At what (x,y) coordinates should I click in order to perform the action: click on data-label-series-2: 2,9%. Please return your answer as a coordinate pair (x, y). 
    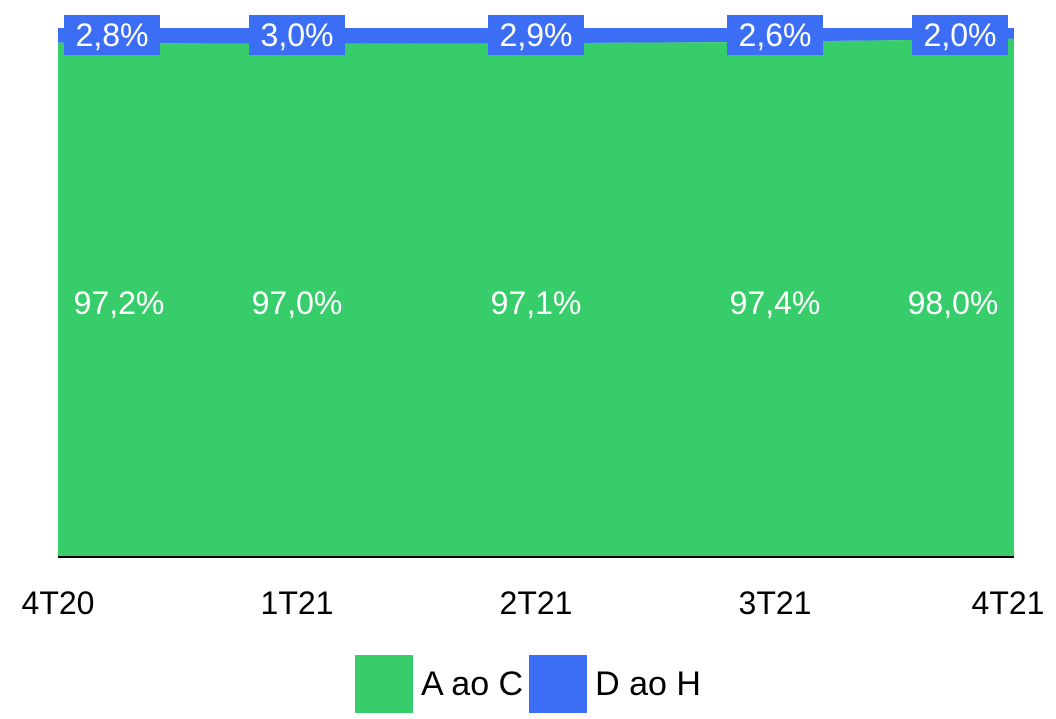
    Looking at the image, I should click on (536, 35).